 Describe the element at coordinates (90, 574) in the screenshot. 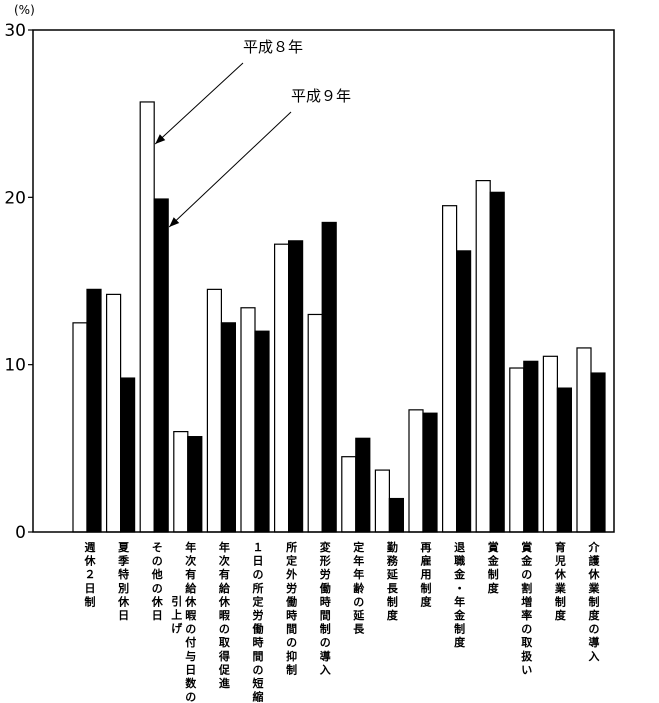

I see `x-category-label: 週休２日制` at that location.